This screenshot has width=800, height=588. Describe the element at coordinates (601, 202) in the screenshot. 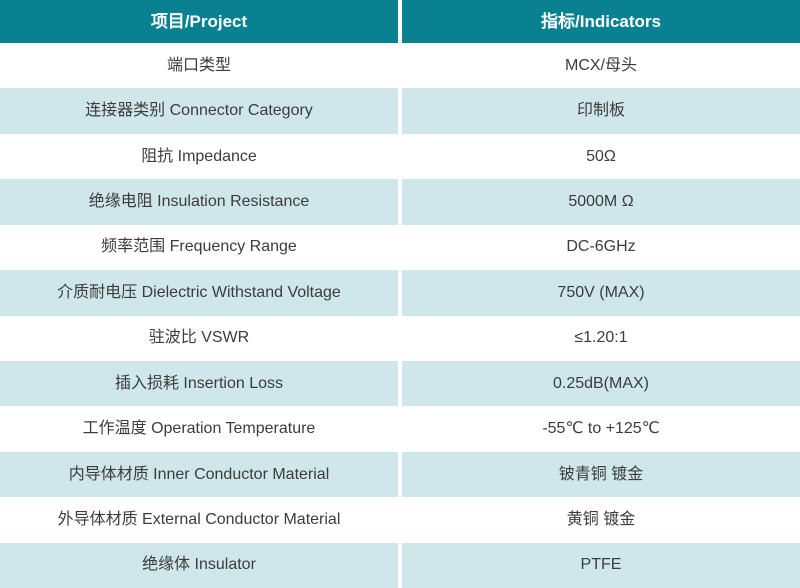

I see `indicator-cell: 5000M Ω` at that location.